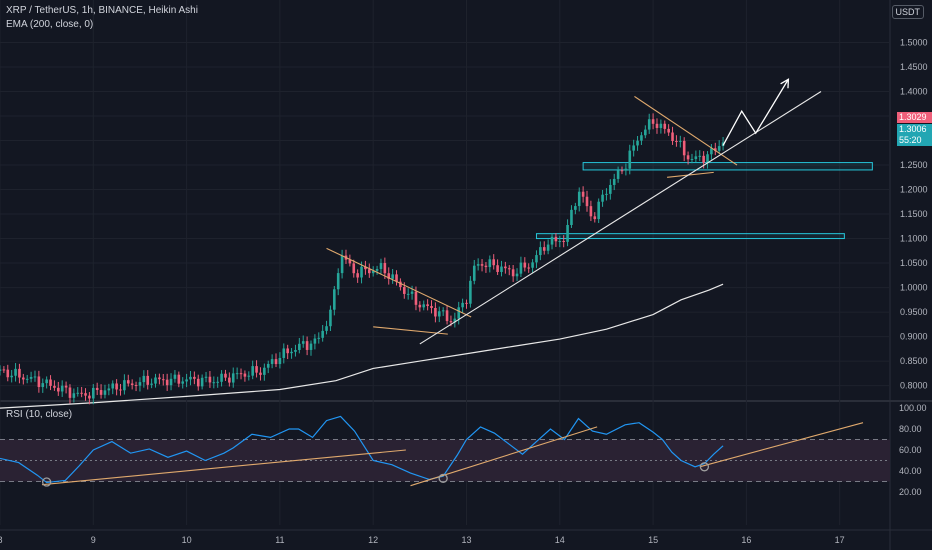 The width and height of the screenshot is (932, 550). Describe the element at coordinates (50, 24) in the screenshot. I see `ema-legend: EMA (200, close, 0)` at that location.